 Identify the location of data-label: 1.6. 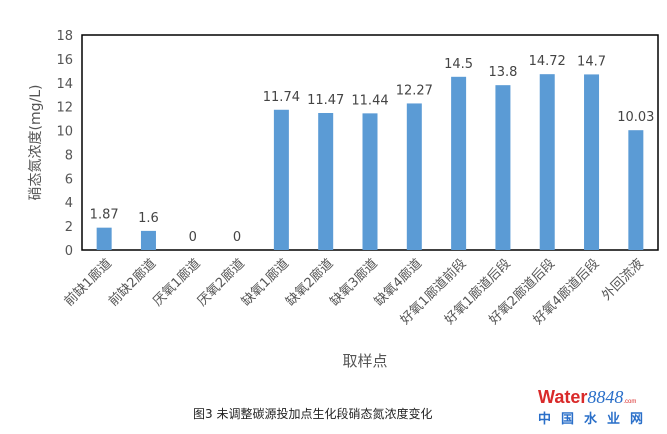
(148, 218).